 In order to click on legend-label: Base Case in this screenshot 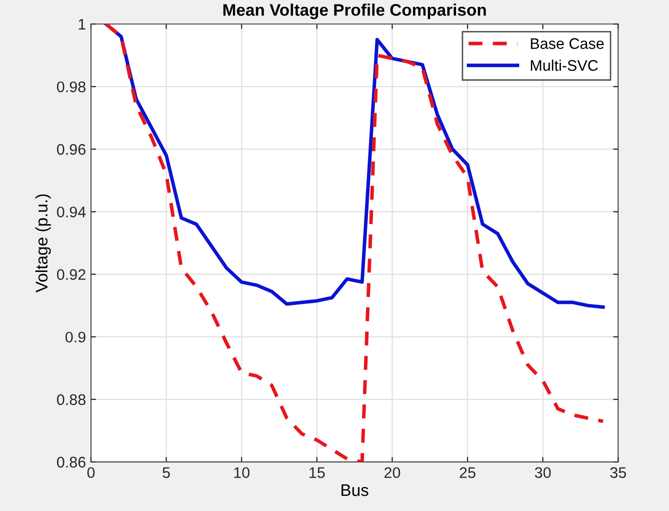, I will do `click(567, 43)`.